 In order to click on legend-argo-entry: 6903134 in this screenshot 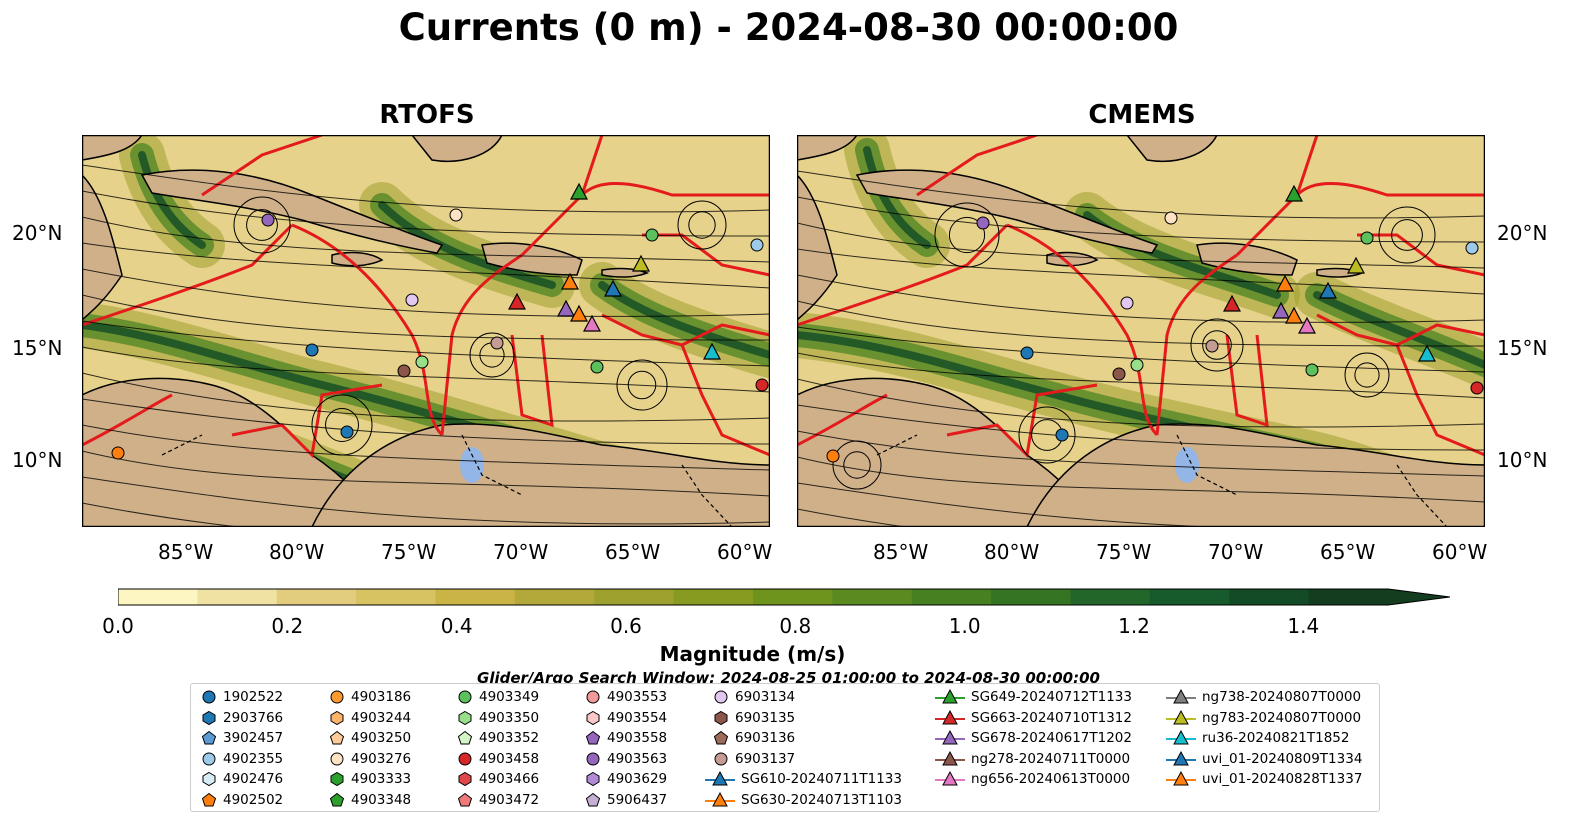, I will do `click(754, 697)`.